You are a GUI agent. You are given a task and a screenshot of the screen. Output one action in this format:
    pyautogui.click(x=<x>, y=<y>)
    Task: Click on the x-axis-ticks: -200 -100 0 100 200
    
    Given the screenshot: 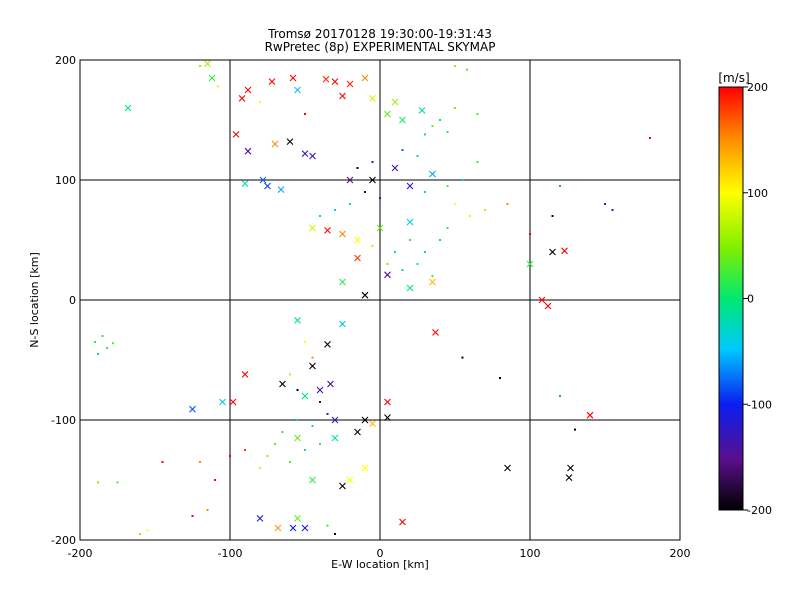 What is the action you would take?
    pyautogui.click(x=379, y=547)
    